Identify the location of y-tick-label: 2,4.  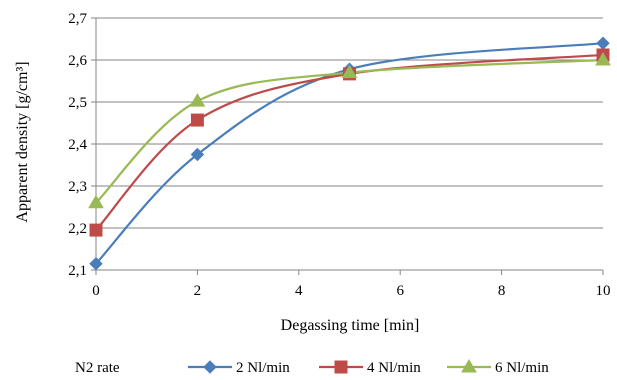
(77, 145).